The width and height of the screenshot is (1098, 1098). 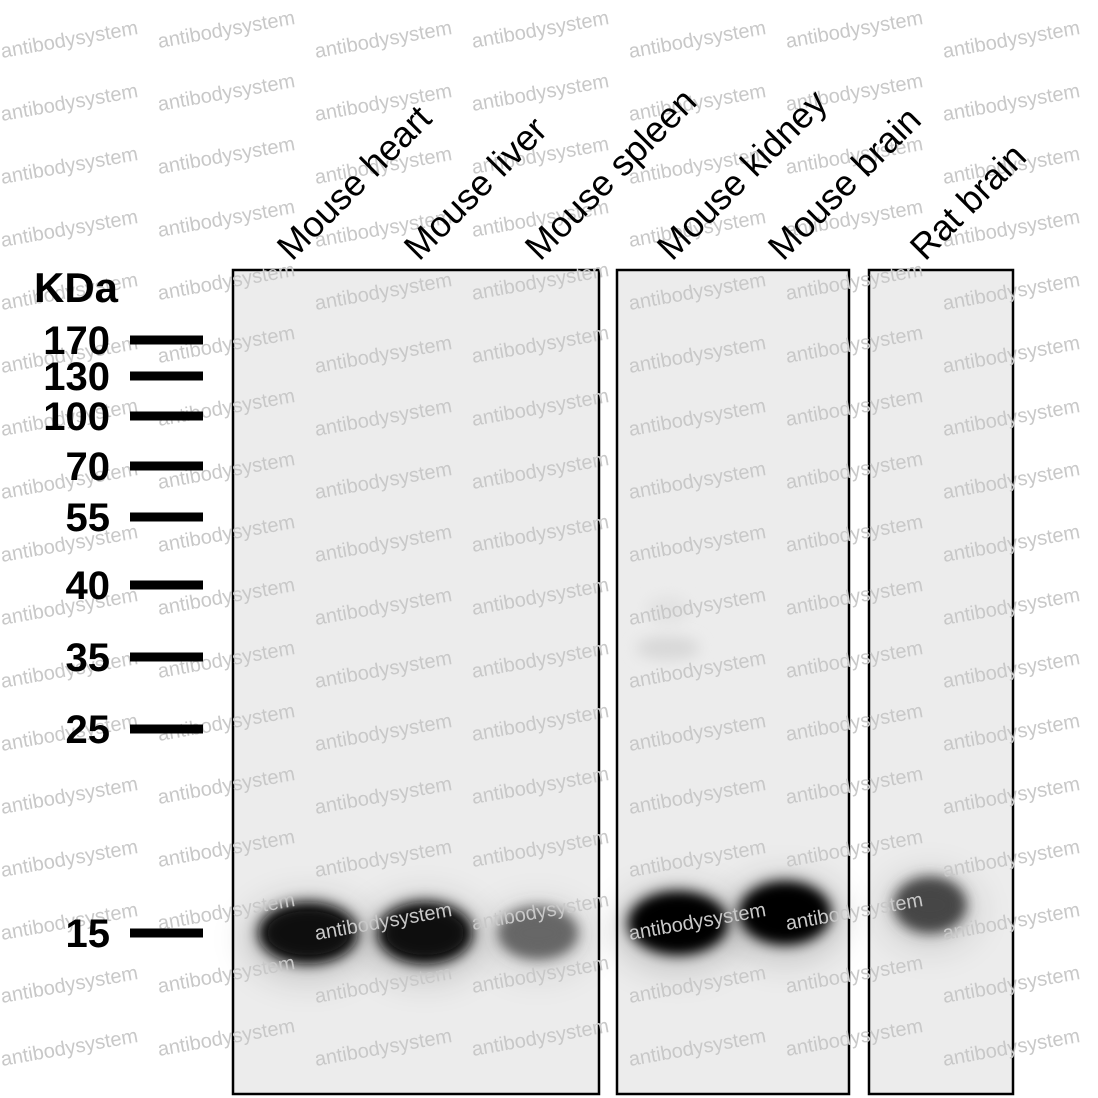 What do you see at coordinates (425, 939) in the screenshot?
I see `band-mouse-liver` at bounding box center [425, 939].